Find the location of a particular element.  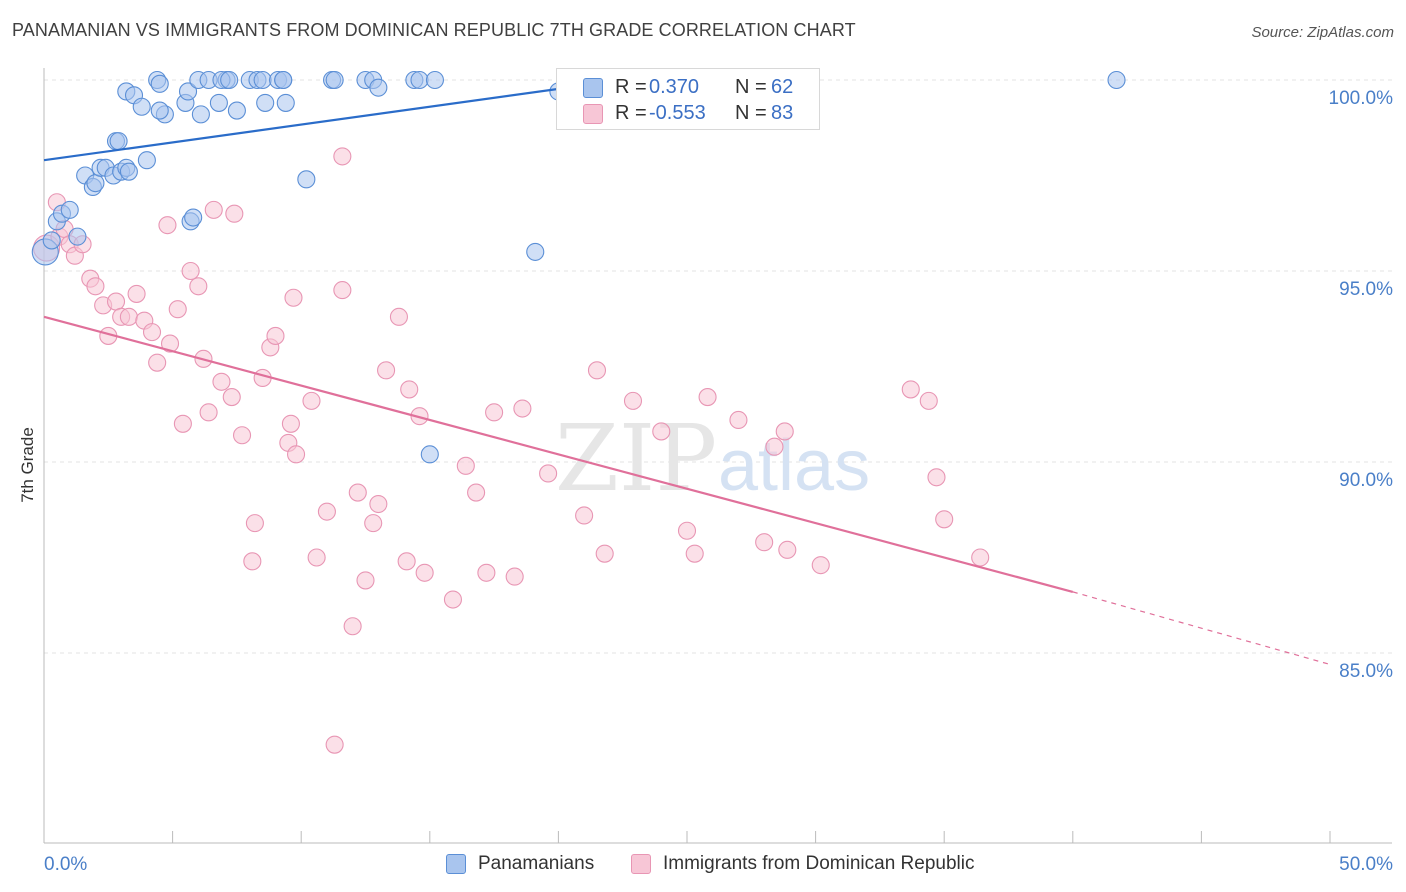

legend-r-value: 0.370 is located at coordinates (674, 87).